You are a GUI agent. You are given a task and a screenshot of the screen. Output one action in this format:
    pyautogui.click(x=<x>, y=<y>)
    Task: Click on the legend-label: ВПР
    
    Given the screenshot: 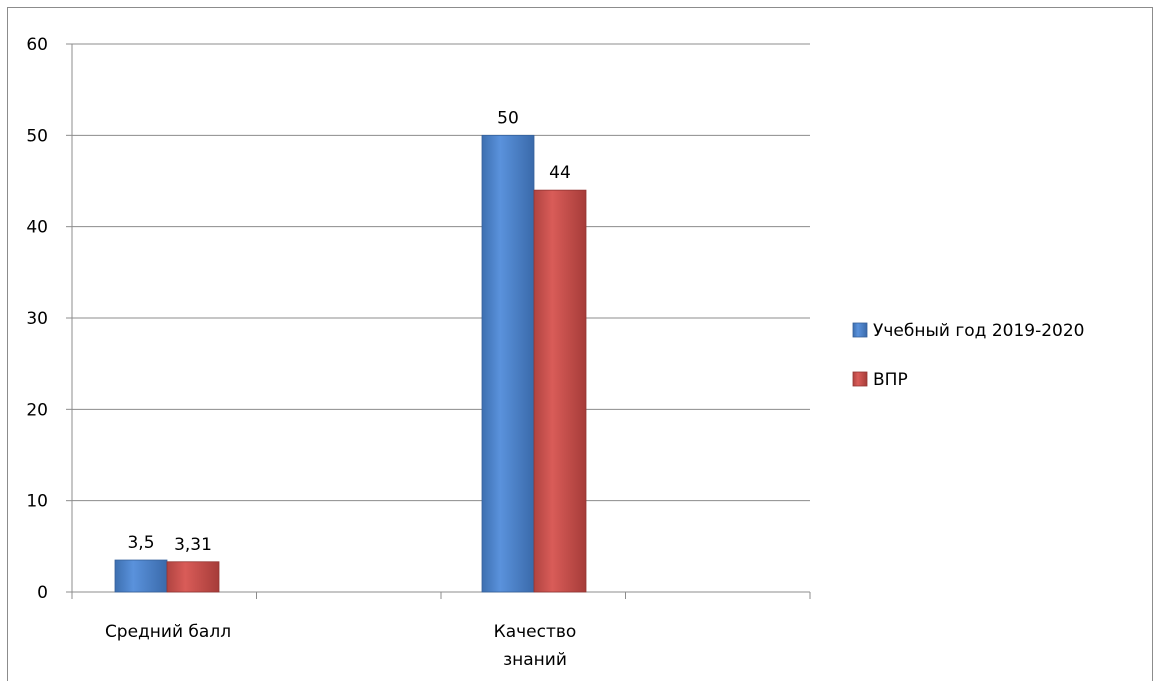 What is the action you would take?
    pyautogui.click(x=890, y=380)
    